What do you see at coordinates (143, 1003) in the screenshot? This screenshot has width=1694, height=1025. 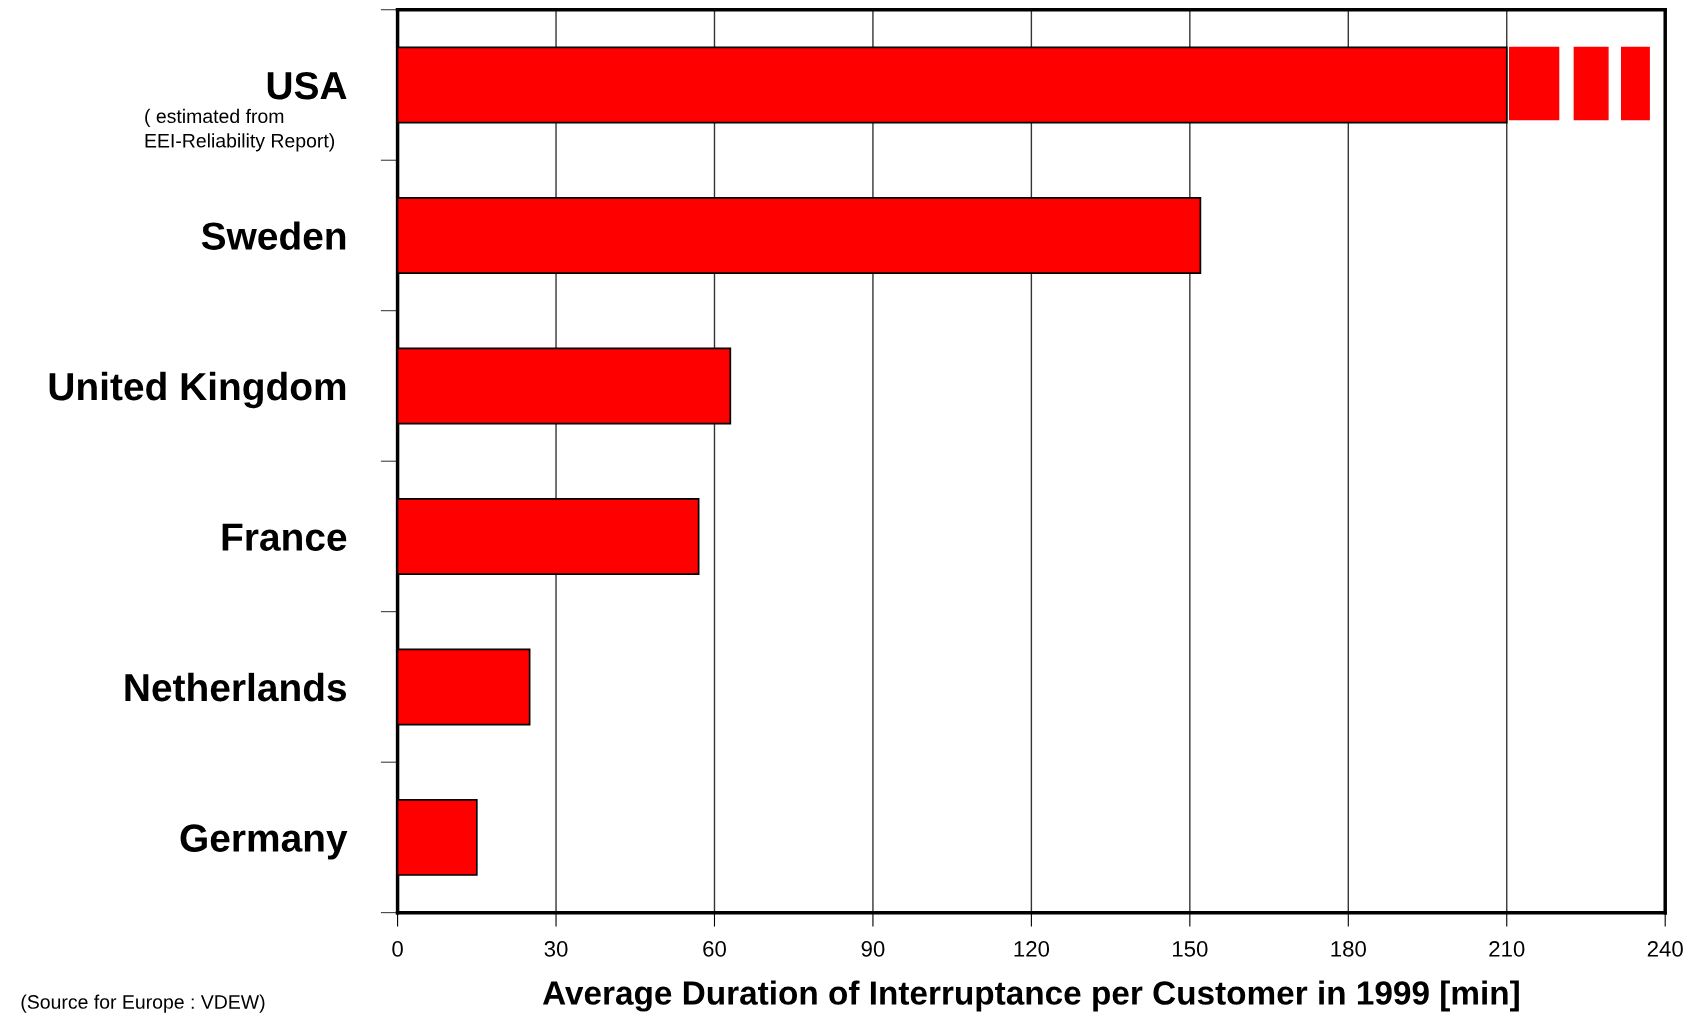 I see `text: (Source for Europe : VDEW)` at bounding box center [143, 1003].